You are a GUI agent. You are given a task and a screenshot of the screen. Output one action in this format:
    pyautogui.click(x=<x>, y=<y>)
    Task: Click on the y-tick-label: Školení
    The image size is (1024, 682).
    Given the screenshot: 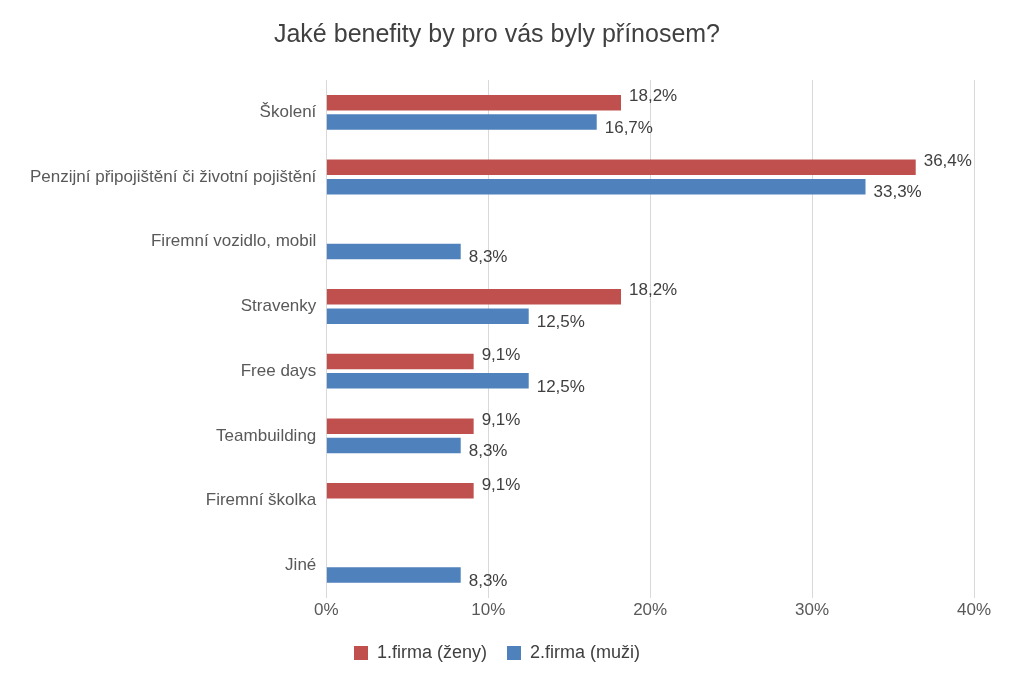 What is the action you would take?
    pyautogui.click(x=288, y=112)
    